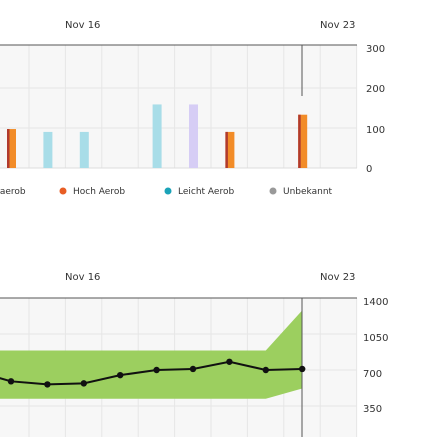  I want to click on legend-item-hoch-aerob: Hoch Aerob, so click(92, 192).